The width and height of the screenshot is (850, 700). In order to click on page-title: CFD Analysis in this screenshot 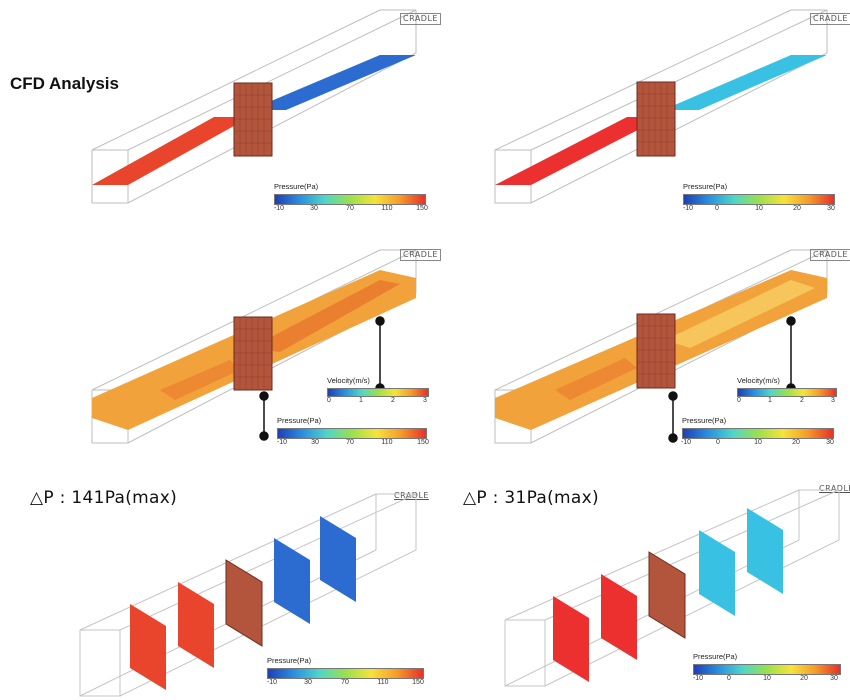, I will do `click(64, 83)`.